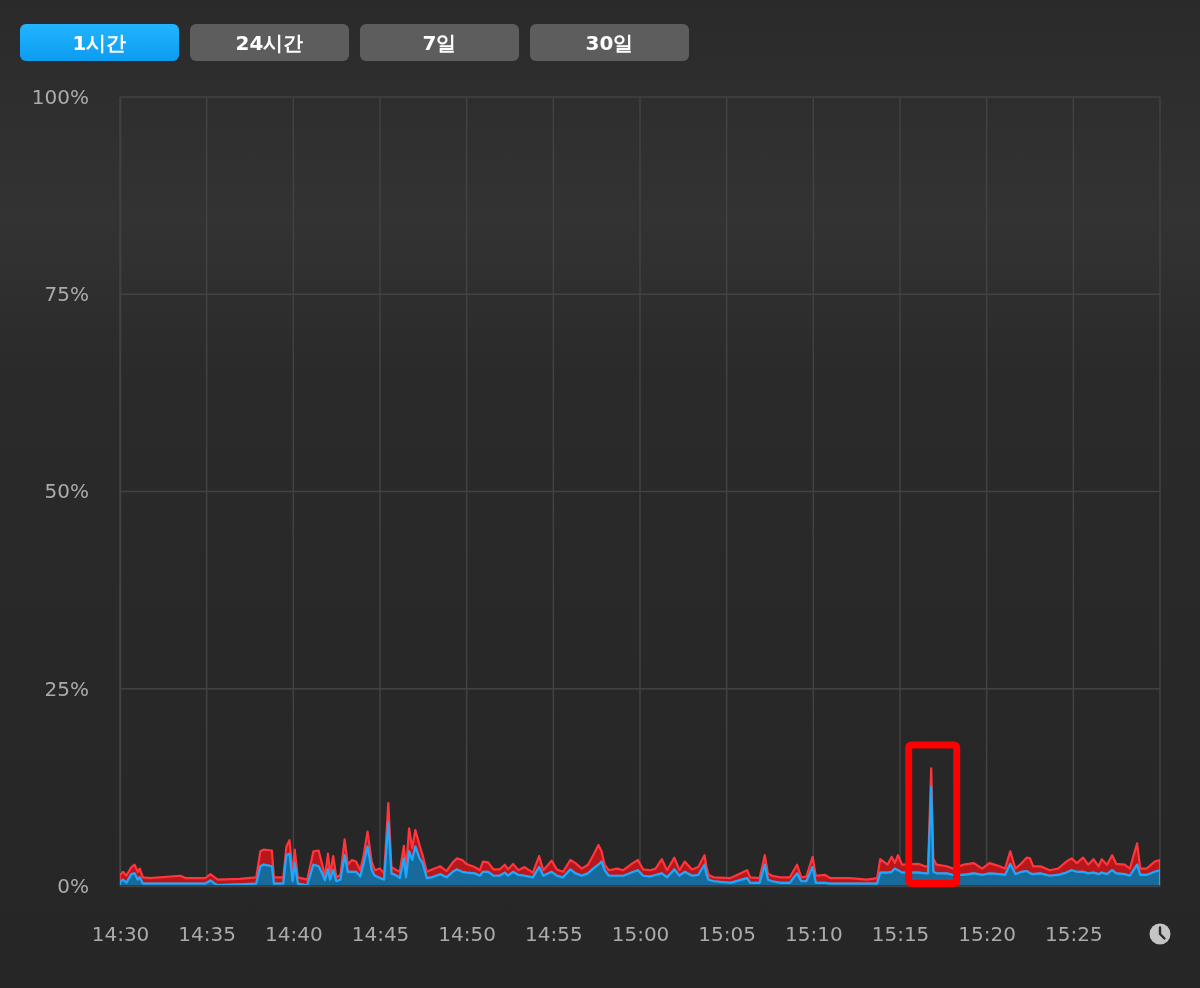  I want to click on x-tick-label: 15:00, so click(640, 934).